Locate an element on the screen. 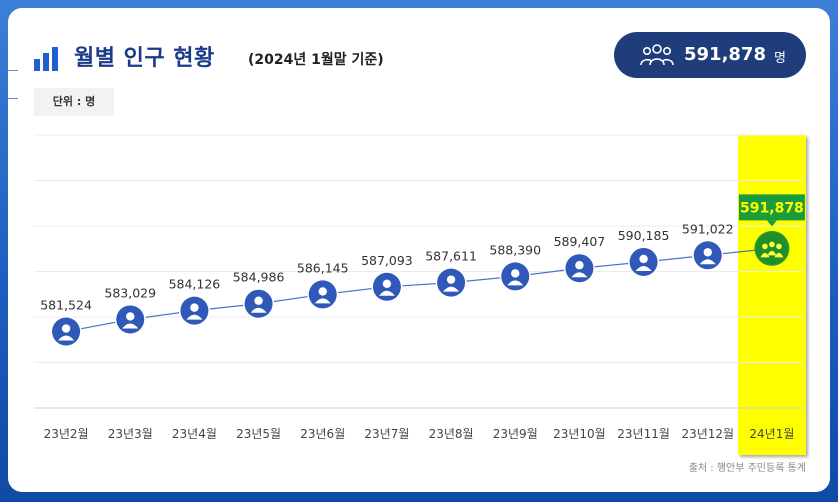  x-tick-label: 23년11월 is located at coordinates (643, 434).